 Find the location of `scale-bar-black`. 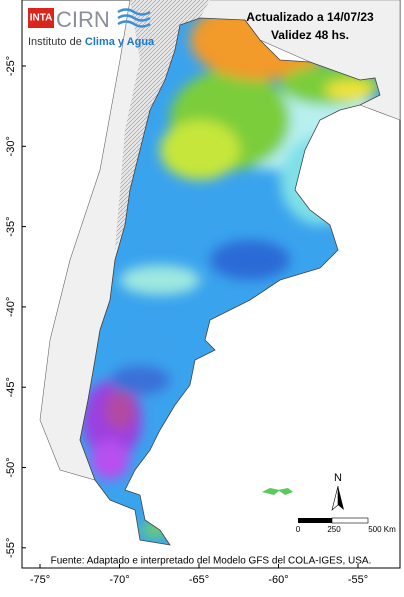

scale-bar-black is located at coordinates (315, 520).